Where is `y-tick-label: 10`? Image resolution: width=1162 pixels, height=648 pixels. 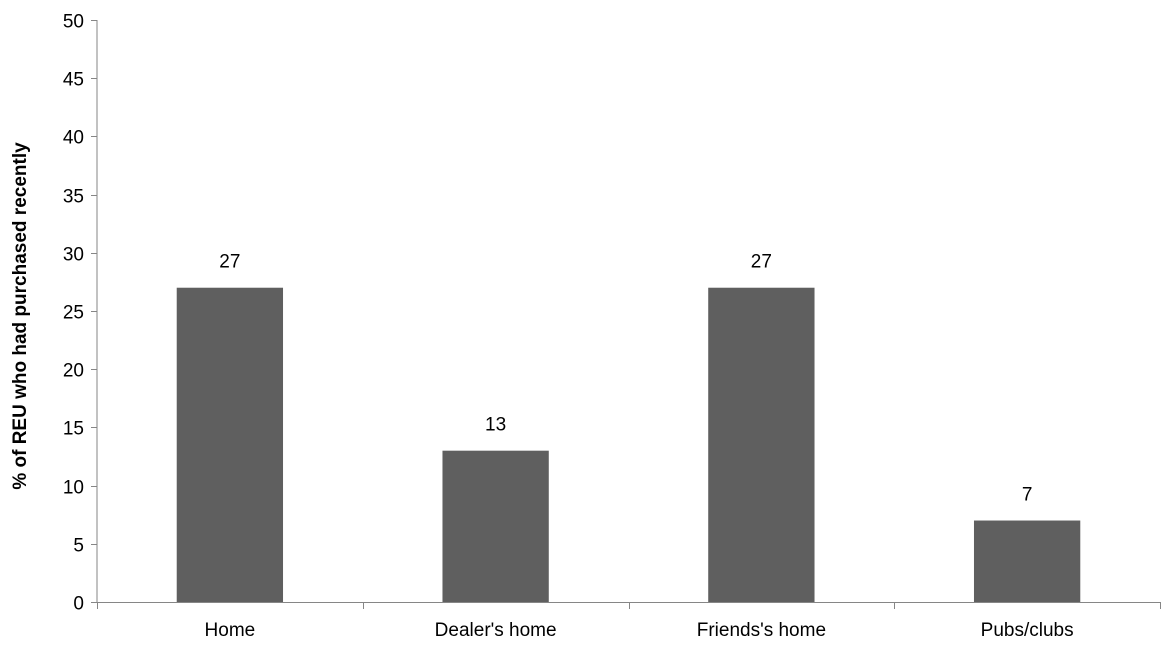 y-tick-label: 10 is located at coordinates (73, 488).